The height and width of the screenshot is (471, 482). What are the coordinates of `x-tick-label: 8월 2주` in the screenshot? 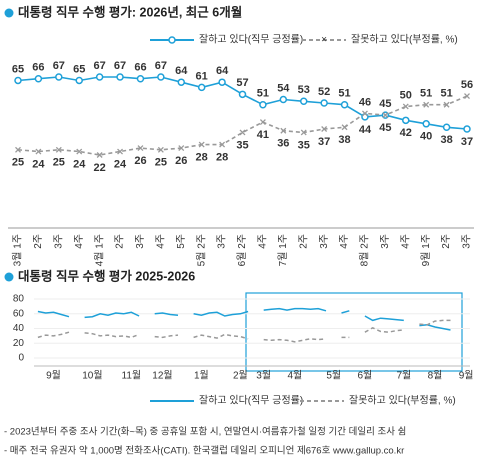 It's located at (365, 250).